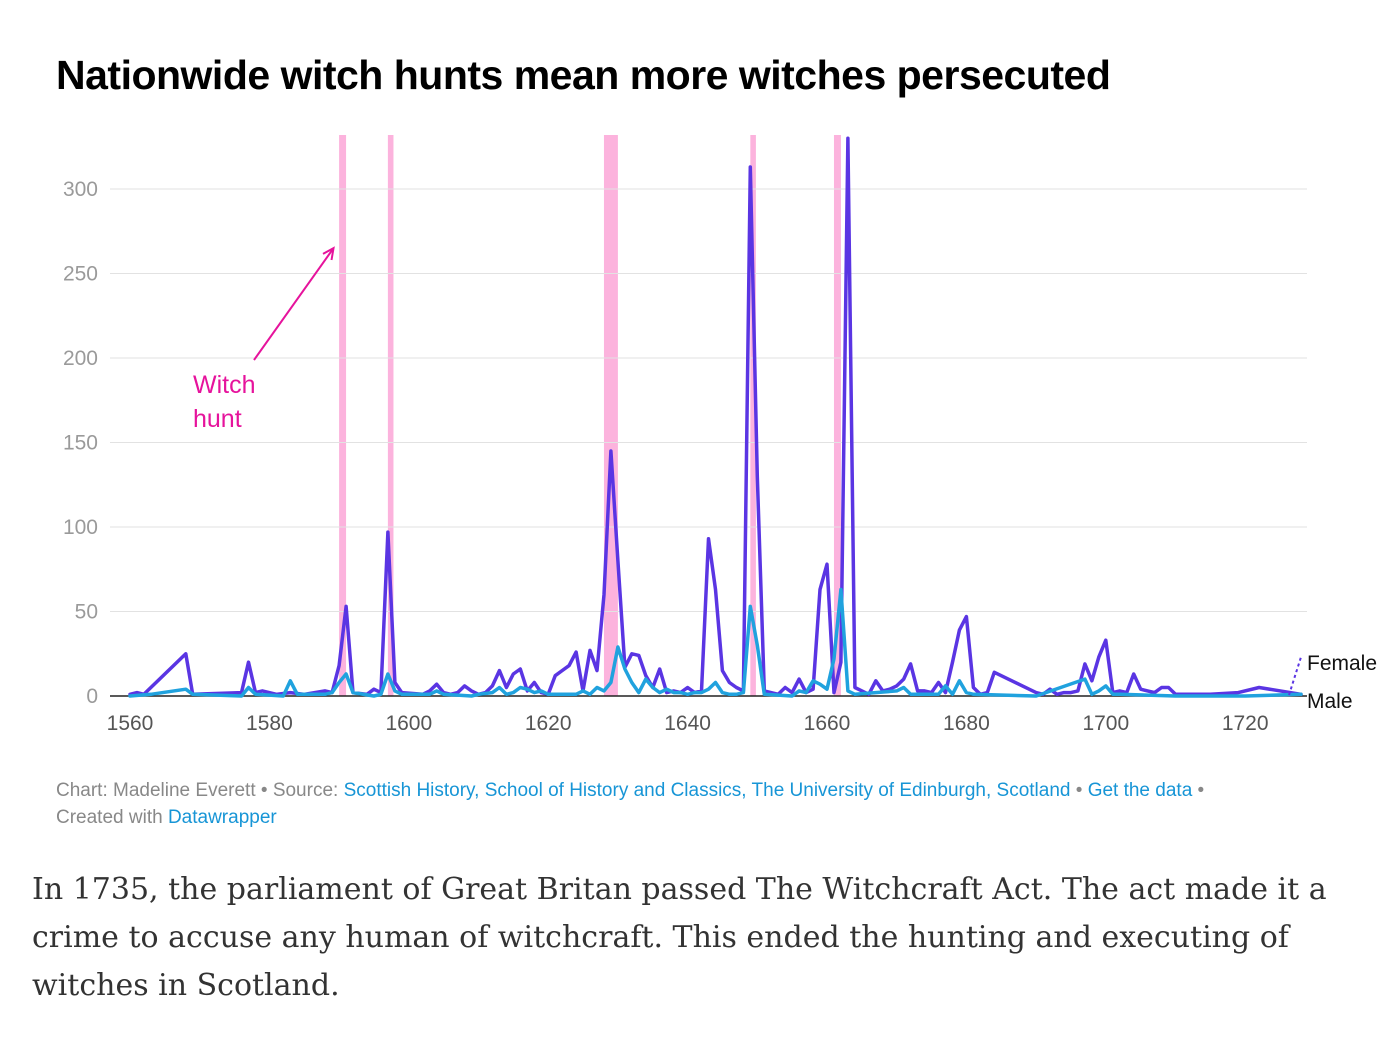 The width and height of the screenshot is (1395, 1046). I want to click on get-data-link: Get the data, so click(1140, 790).